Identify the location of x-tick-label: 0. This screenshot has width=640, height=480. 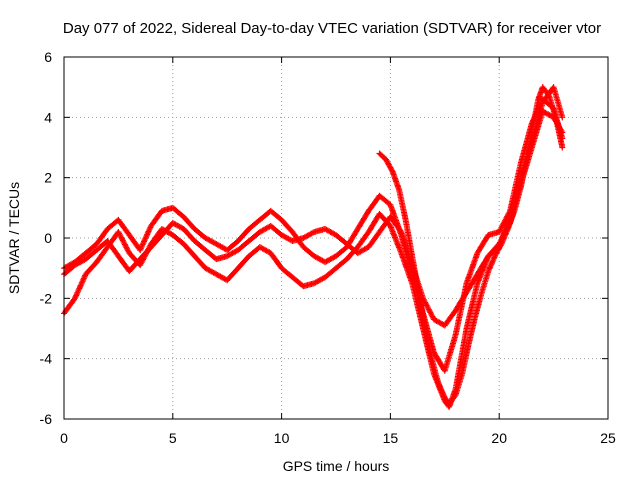
(64, 438).